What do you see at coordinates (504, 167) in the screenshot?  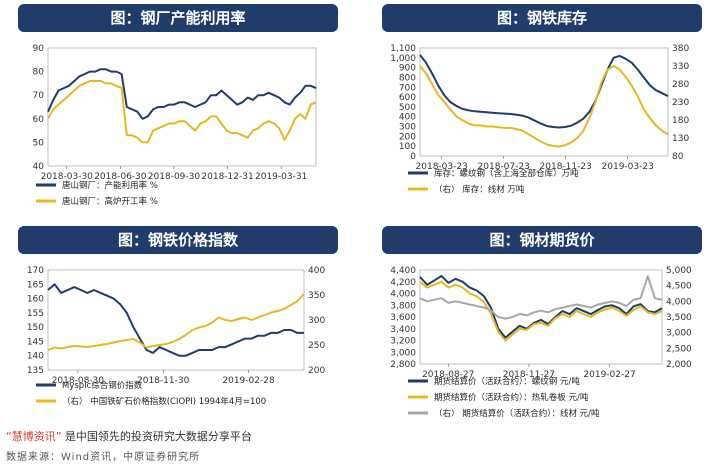 I see `x-tick-label: 2018-07-23` at bounding box center [504, 167].